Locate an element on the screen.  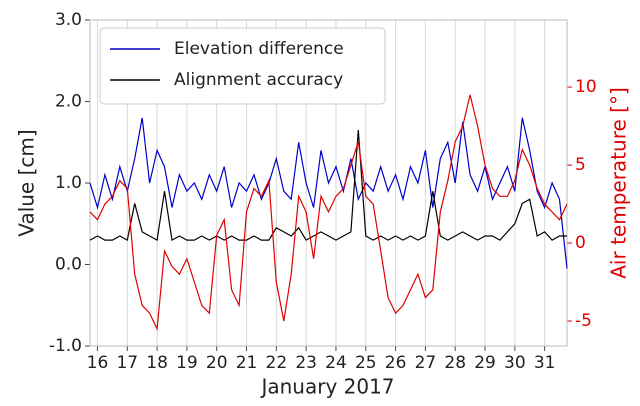
y-axis-label: Value [cm] is located at coordinates (27, 182).